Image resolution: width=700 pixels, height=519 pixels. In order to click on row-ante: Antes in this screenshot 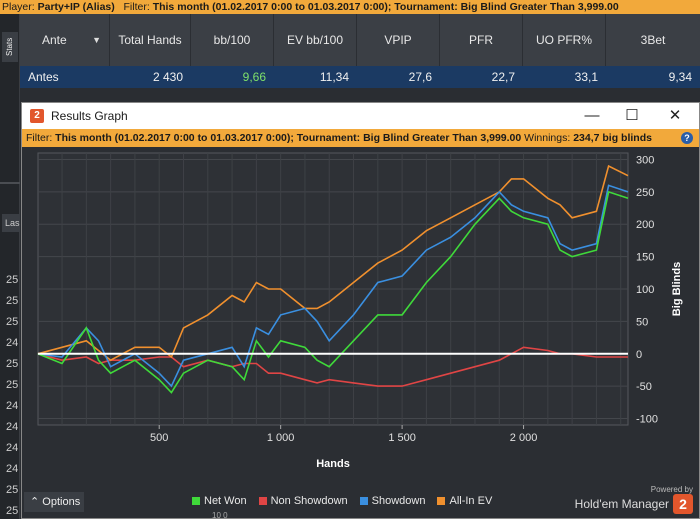, I will do `click(43, 77)`.